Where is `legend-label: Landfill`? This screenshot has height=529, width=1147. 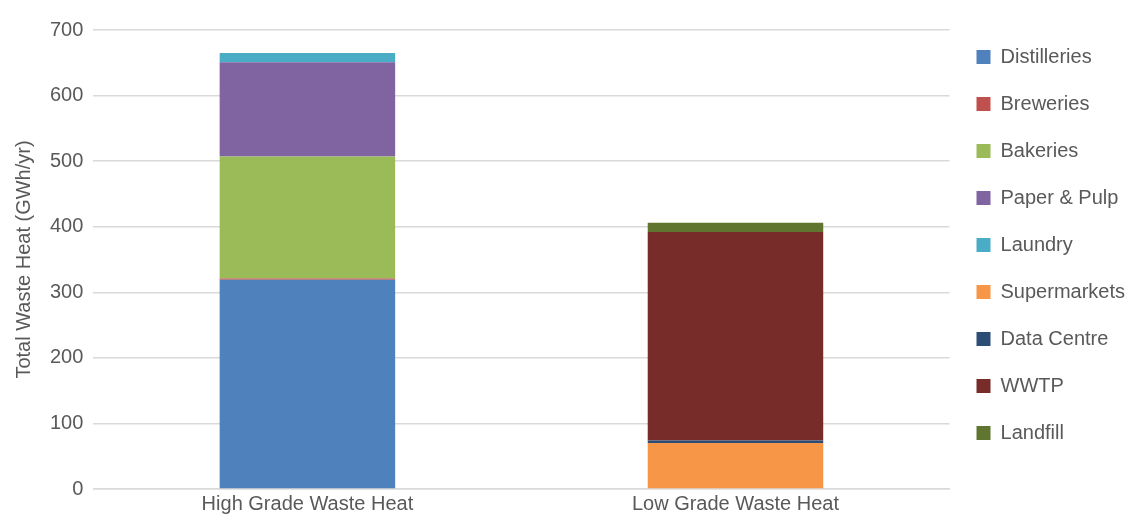
legend-label: Landfill is located at coordinates (1032, 431).